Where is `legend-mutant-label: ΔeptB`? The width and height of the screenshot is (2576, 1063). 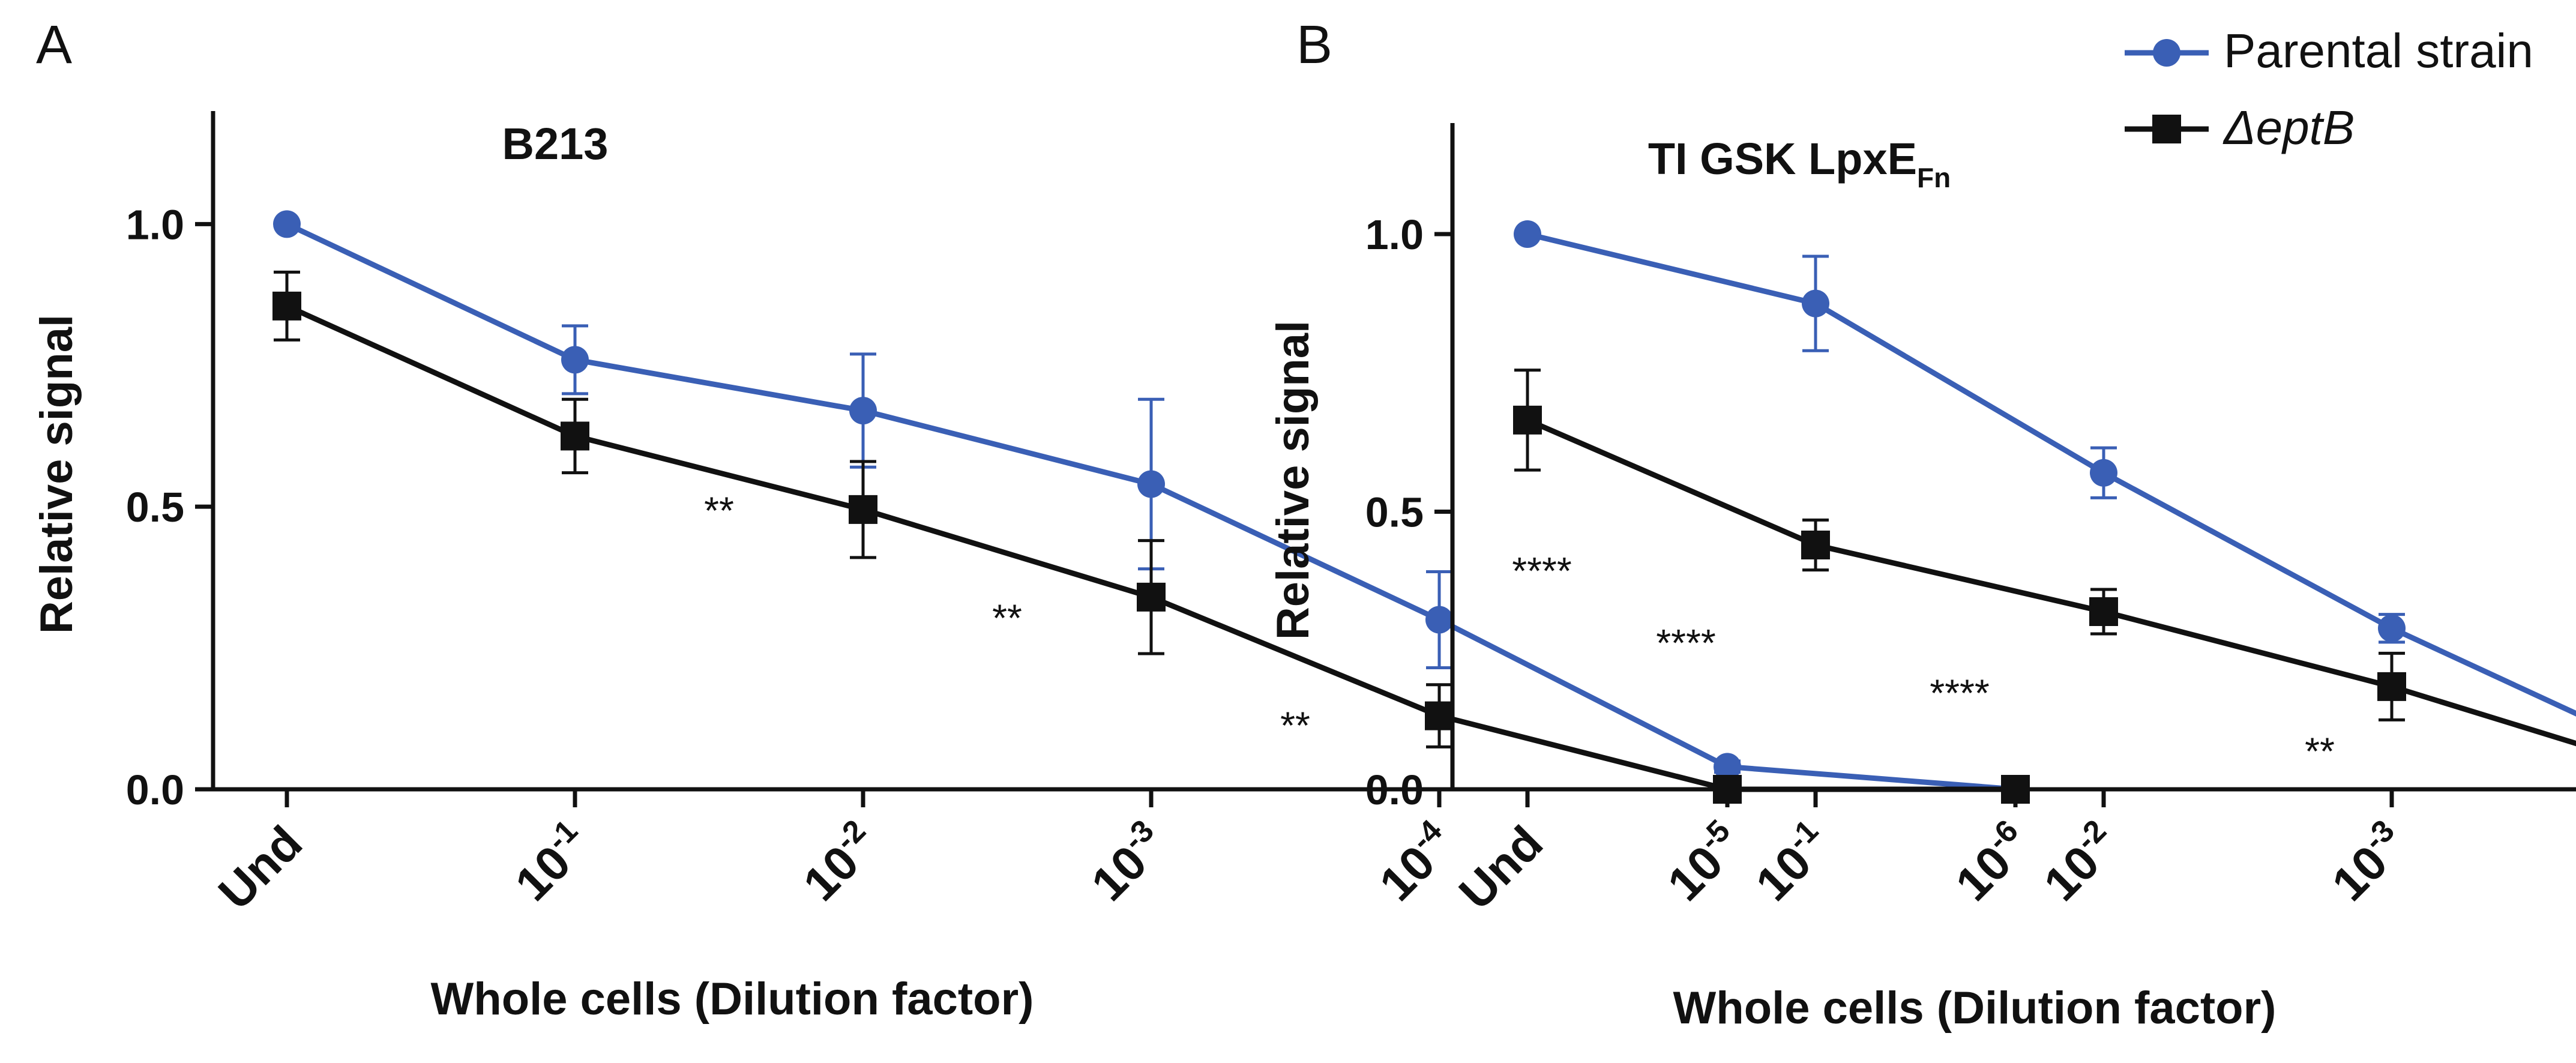
legend-mutant-label: ΔeptB is located at coordinates (2288, 127).